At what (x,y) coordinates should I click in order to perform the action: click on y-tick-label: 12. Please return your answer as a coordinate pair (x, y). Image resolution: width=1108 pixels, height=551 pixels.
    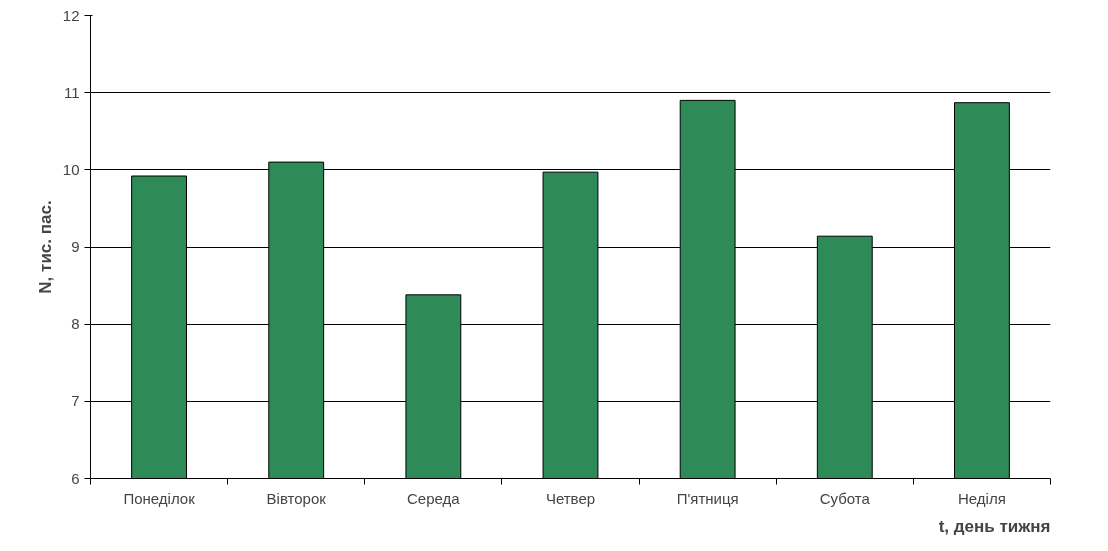
    Looking at the image, I should click on (71, 15).